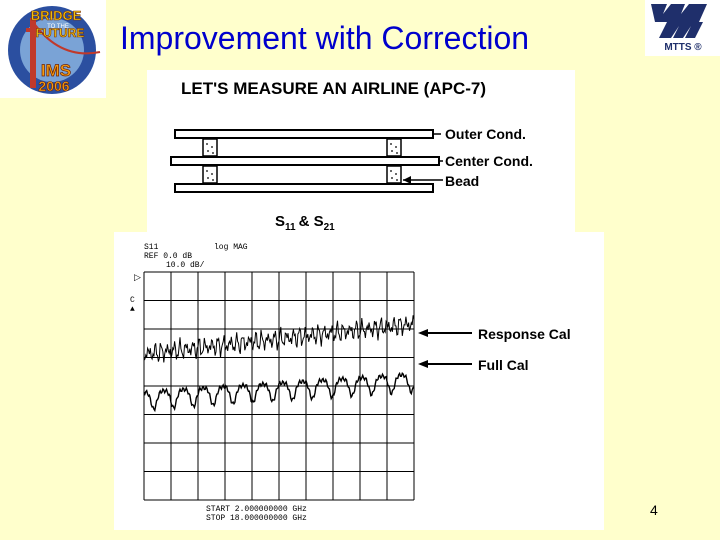 This screenshot has height=540, width=720. What do you see at coordinates (58, 27) in the screenshot?
I see `ims-logo-line2: TO THE` at bounding box center [58, 27].